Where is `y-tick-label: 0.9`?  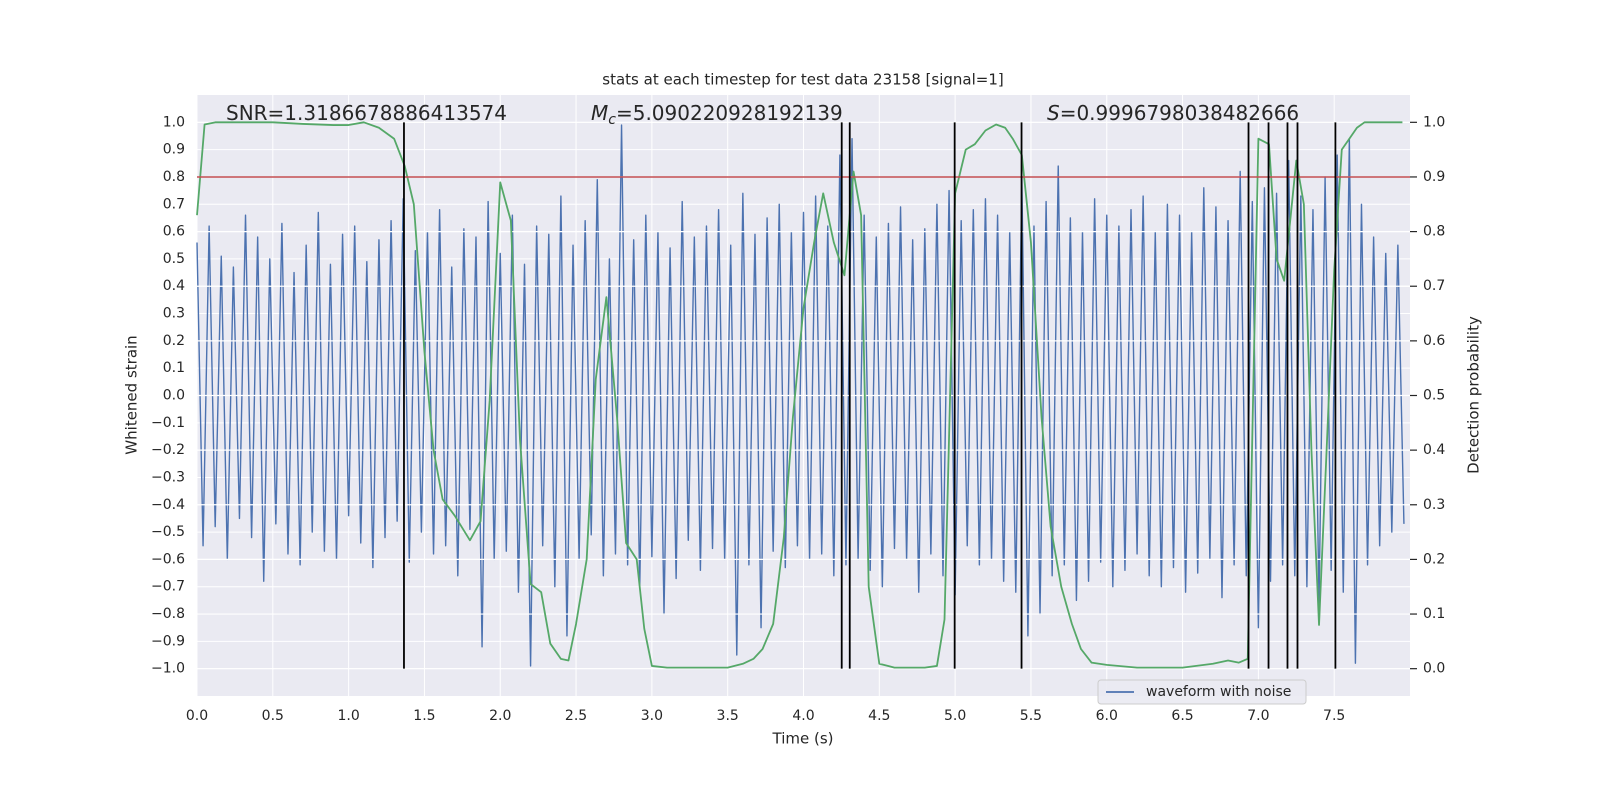 y-tick-label: 0.9 is located at coordinates (174, 150).